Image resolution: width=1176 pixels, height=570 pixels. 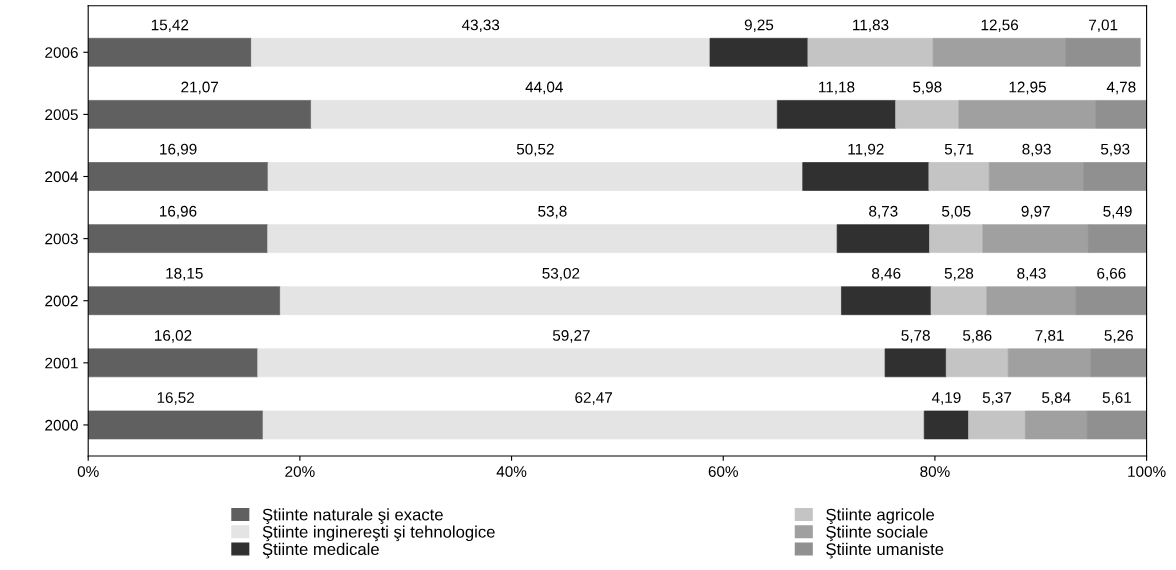 I want to click on data-label: 53,8, so click(x=552, y=212).